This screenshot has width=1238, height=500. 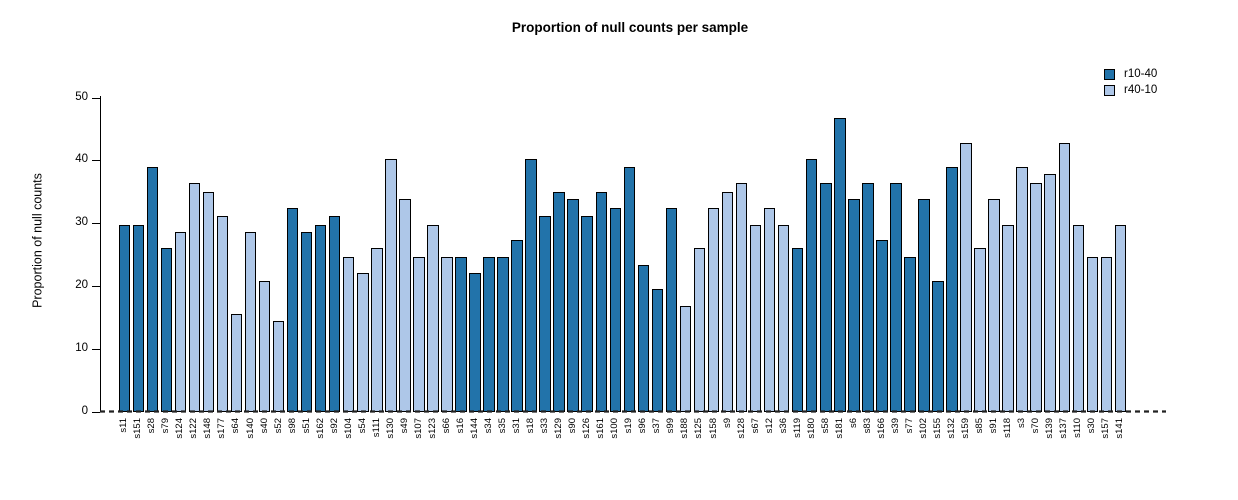 I want to click on x-label-s66: s66, so click(x=446, y=426).